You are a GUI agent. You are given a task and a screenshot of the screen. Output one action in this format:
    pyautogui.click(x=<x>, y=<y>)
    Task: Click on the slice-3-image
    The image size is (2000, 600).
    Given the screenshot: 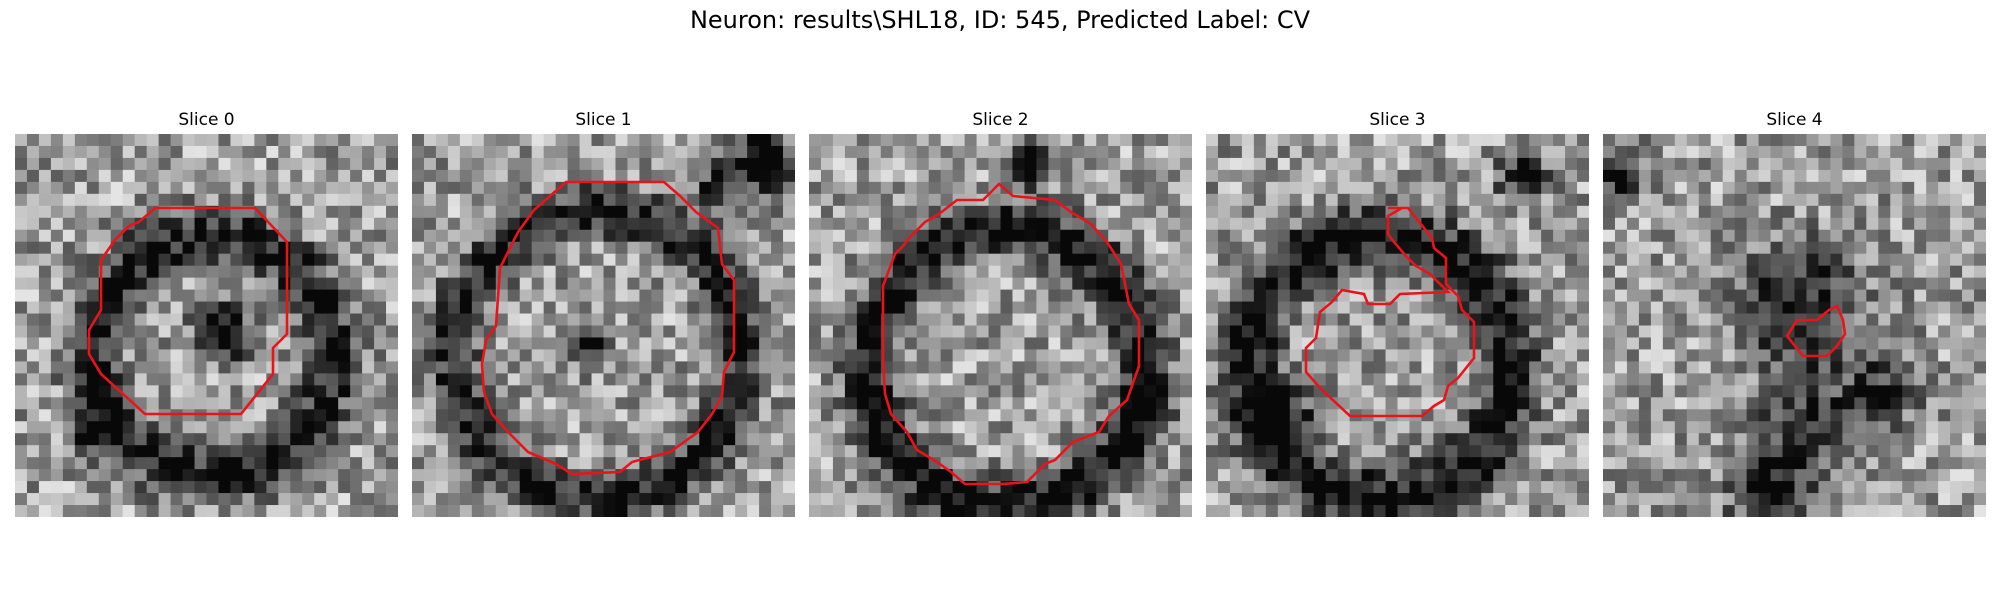 What is the action you would take?
    pyautogui.click(x=1397, y=325)
    